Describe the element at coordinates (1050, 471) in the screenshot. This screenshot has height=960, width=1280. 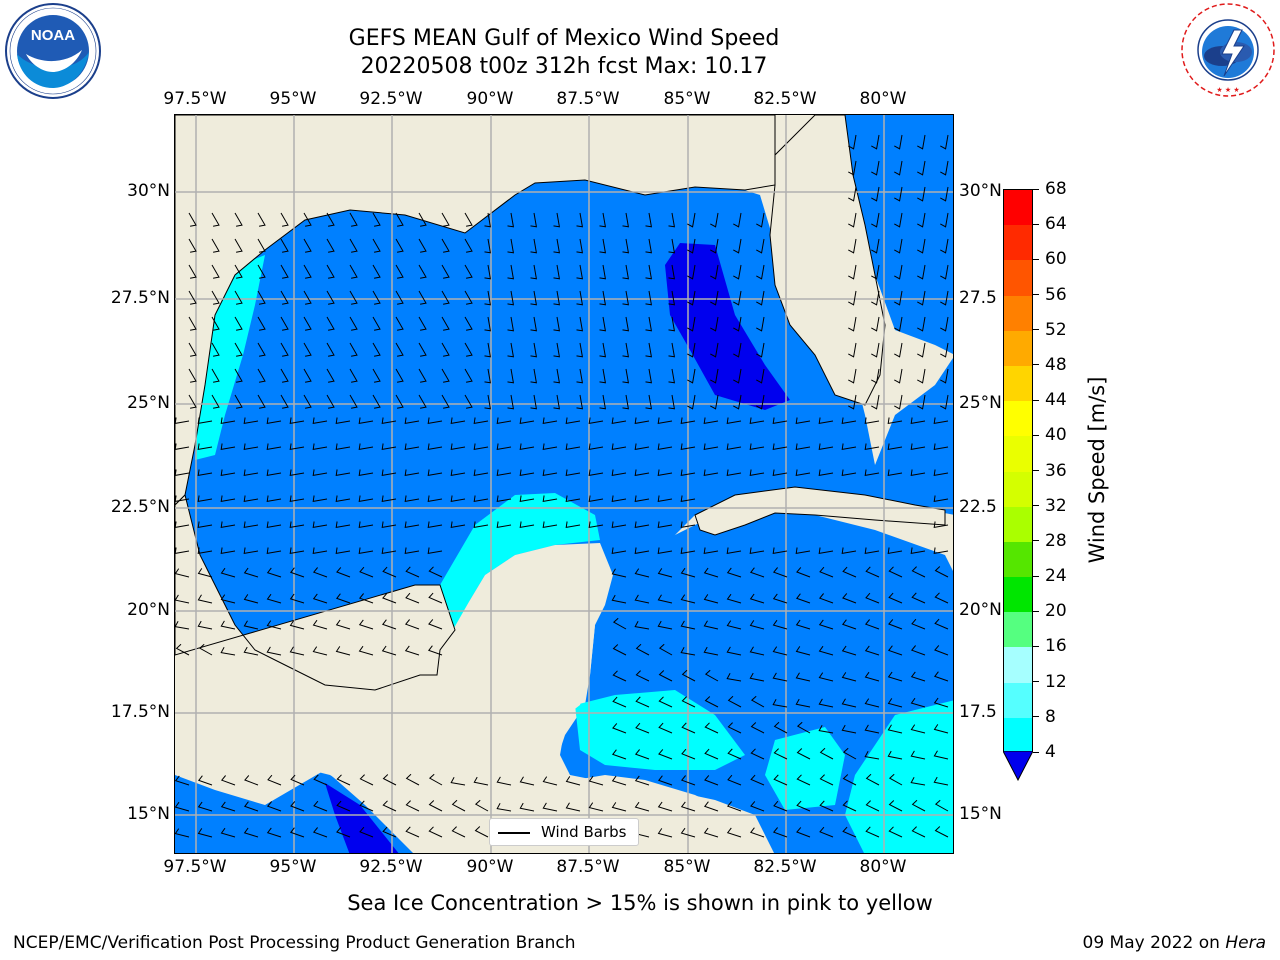
I see `colorbar-tick-label: 36` at that location.